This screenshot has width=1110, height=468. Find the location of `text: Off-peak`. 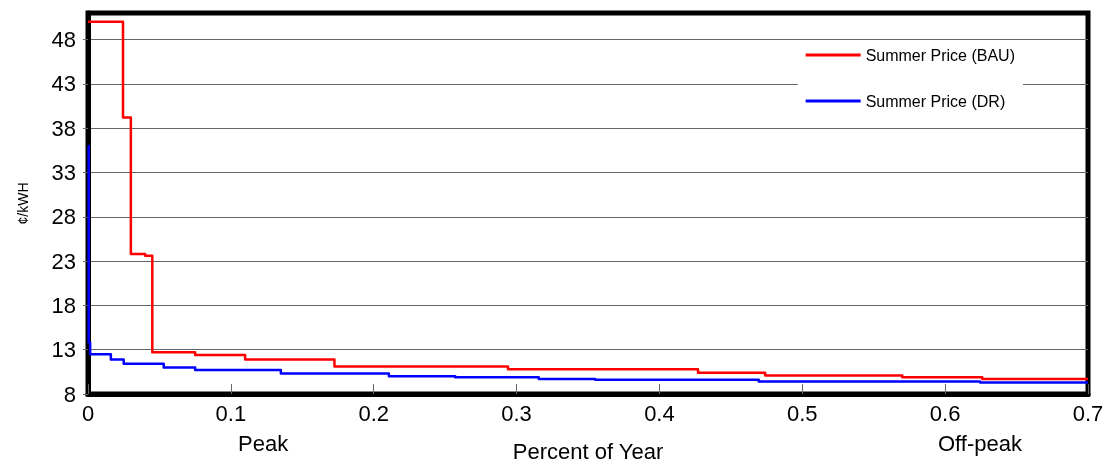

text: Off-peak is located at coordinates (980, 443).